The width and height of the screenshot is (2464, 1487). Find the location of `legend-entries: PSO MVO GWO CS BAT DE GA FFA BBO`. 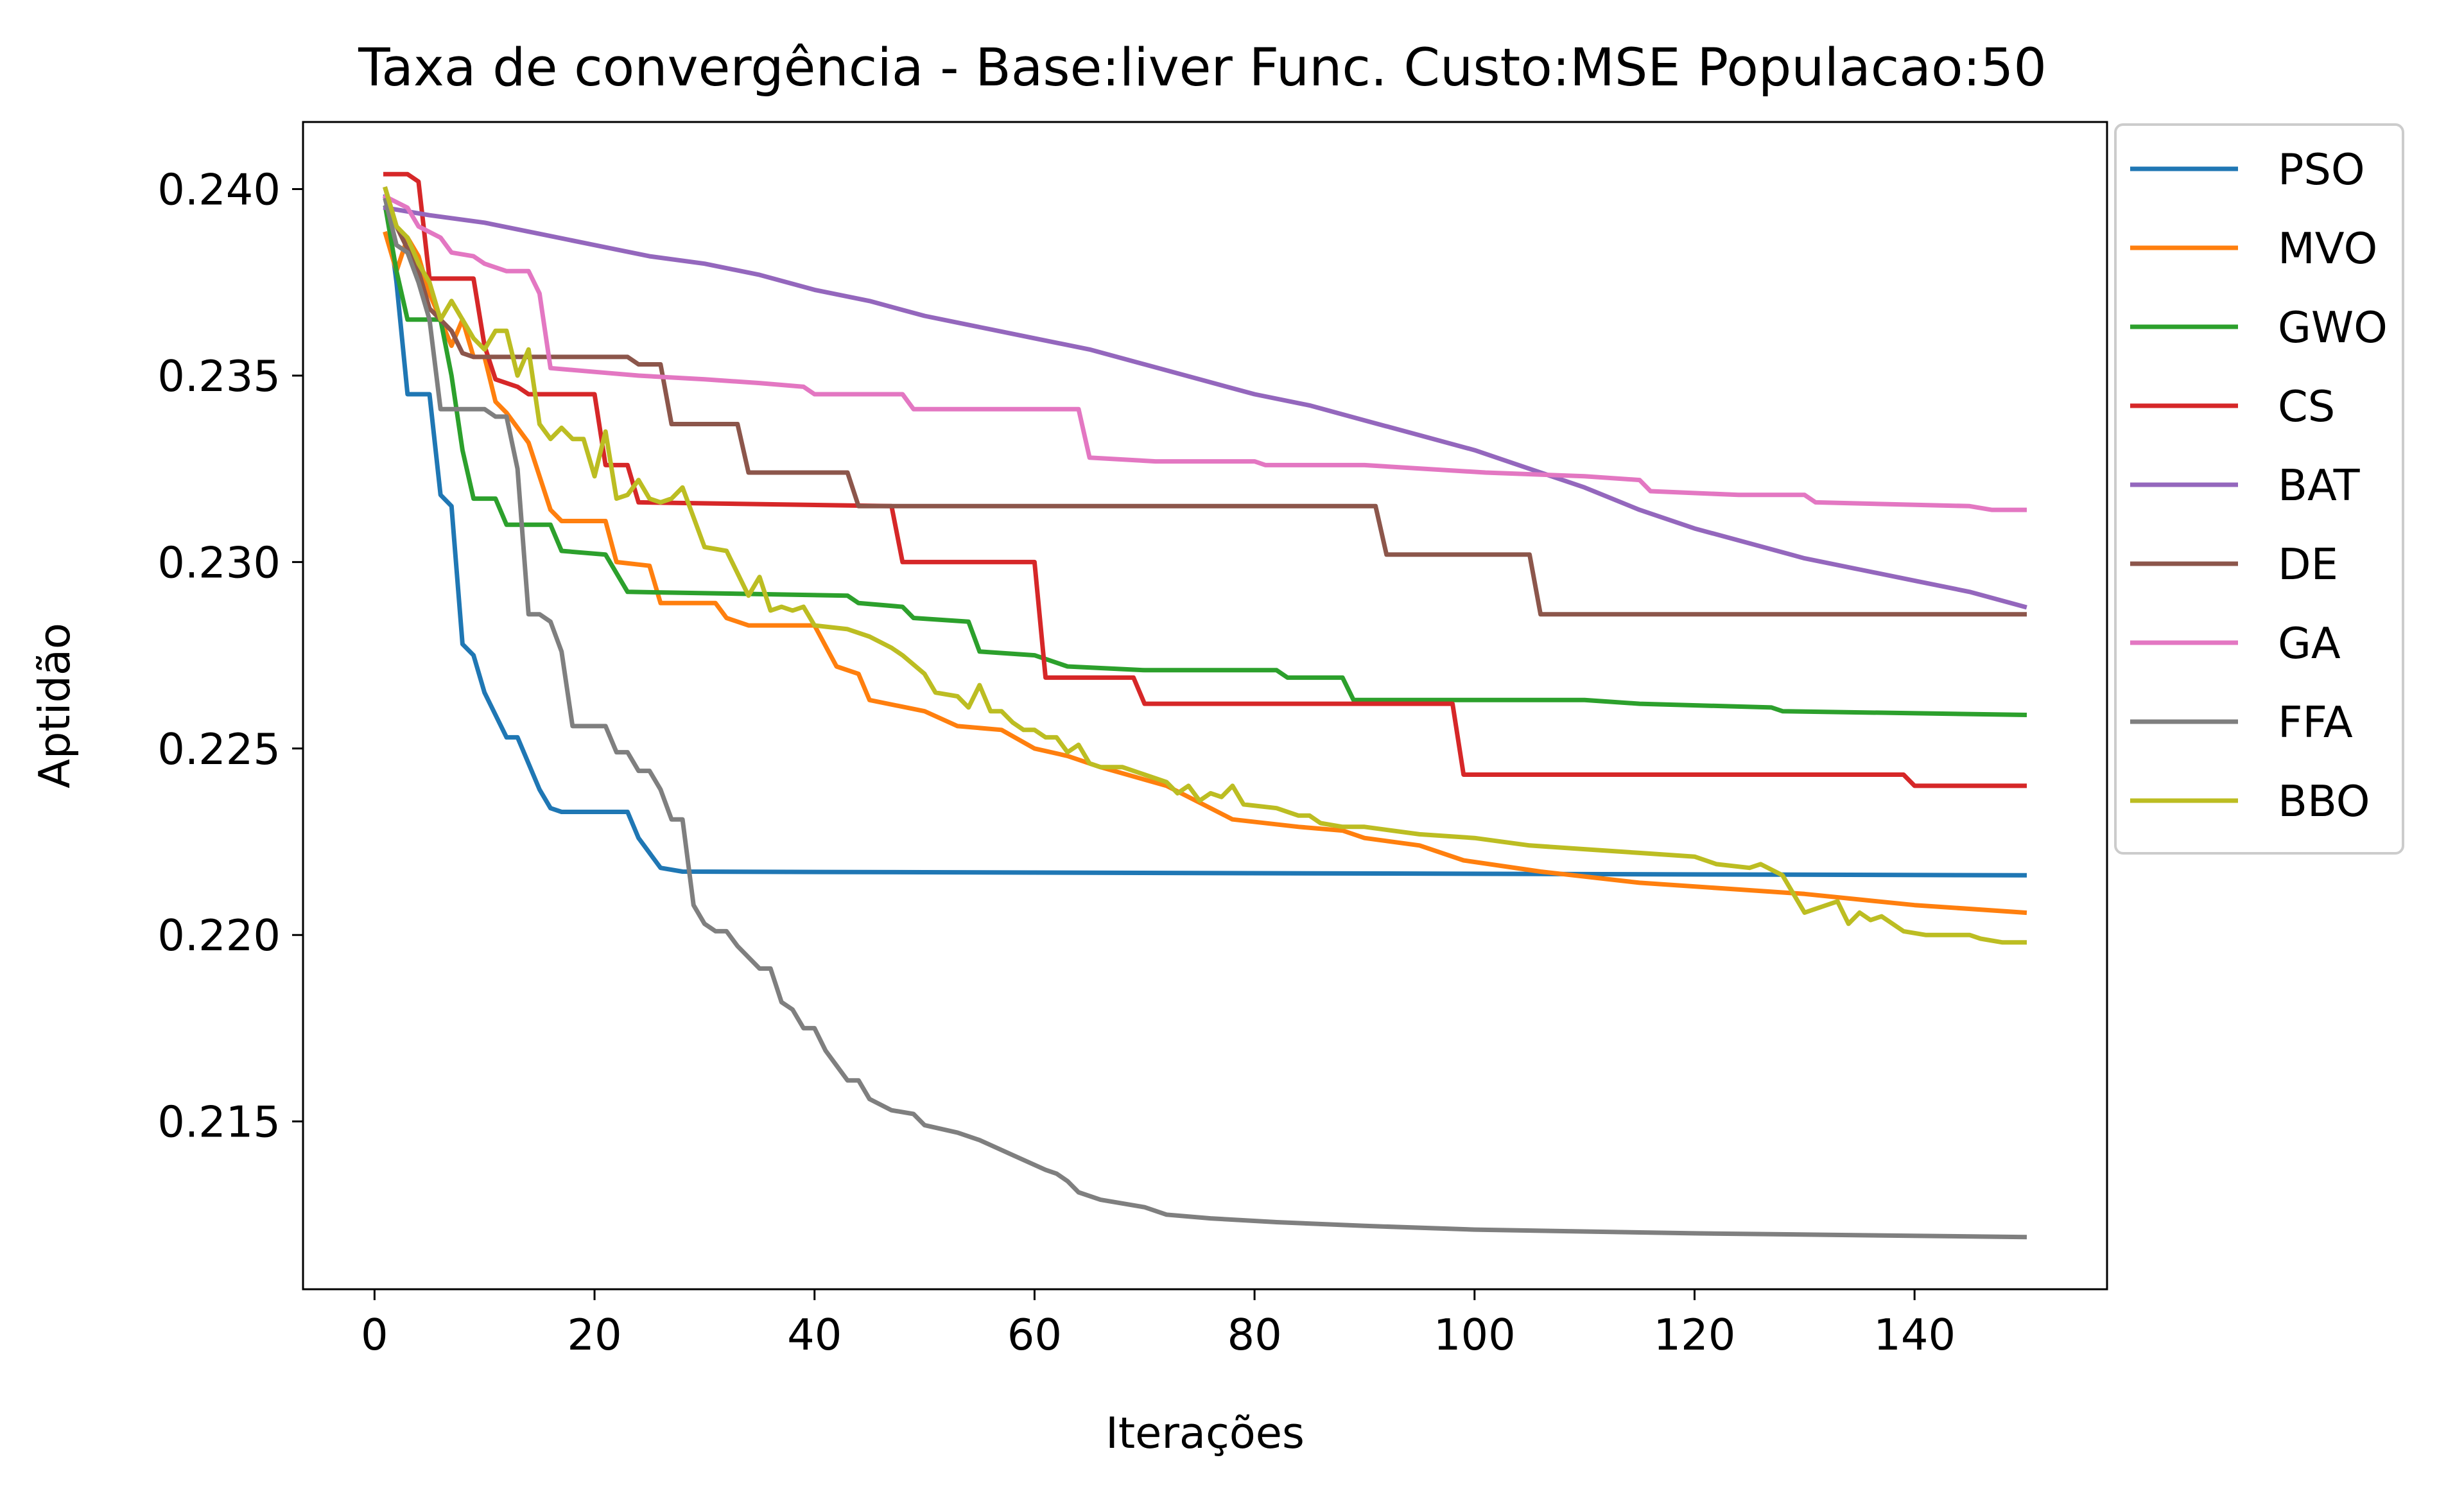

legend-entries: PSO MVO GWO CS BAT DE GA FFA BBO is located at coordinates (2259, 485).